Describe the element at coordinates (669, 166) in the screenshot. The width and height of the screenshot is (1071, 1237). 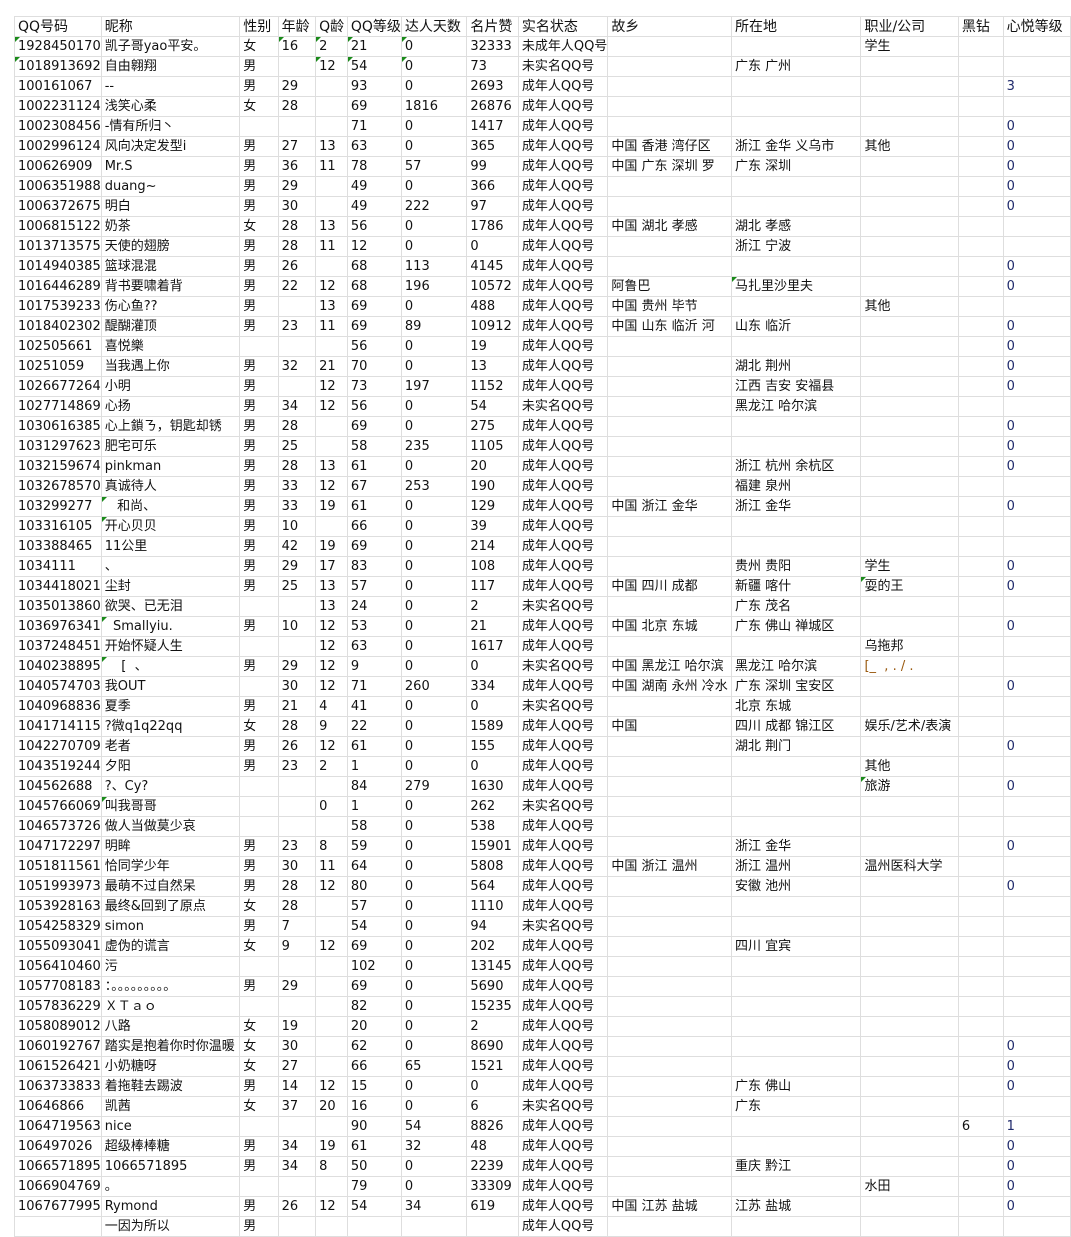
I see `cell-hometown: 中国 广东 深圳 罗` at that location.